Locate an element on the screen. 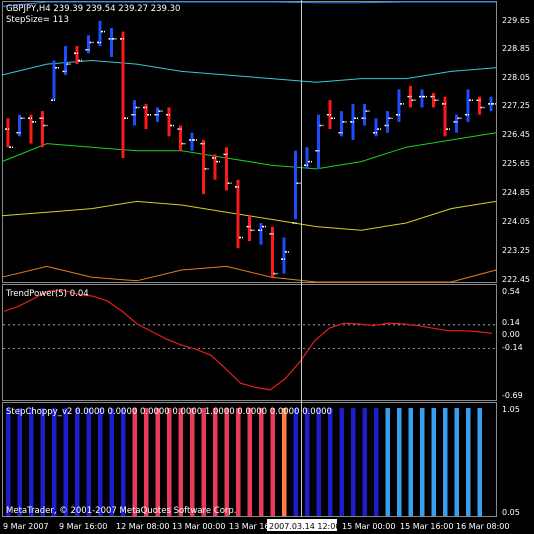  price-tick: 223.25 is located at coordinates (516, 250).